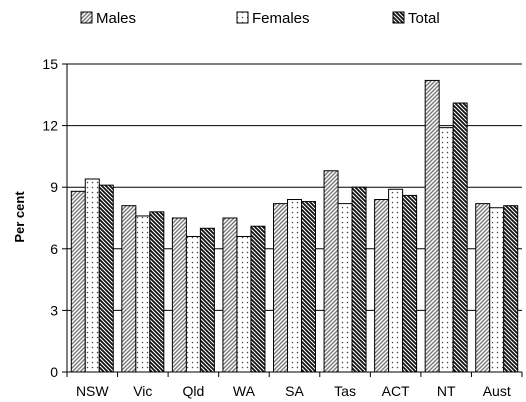  Describe the element at coordinates (382, 286) in the screenshot. I see `bar-males-act` at that location.